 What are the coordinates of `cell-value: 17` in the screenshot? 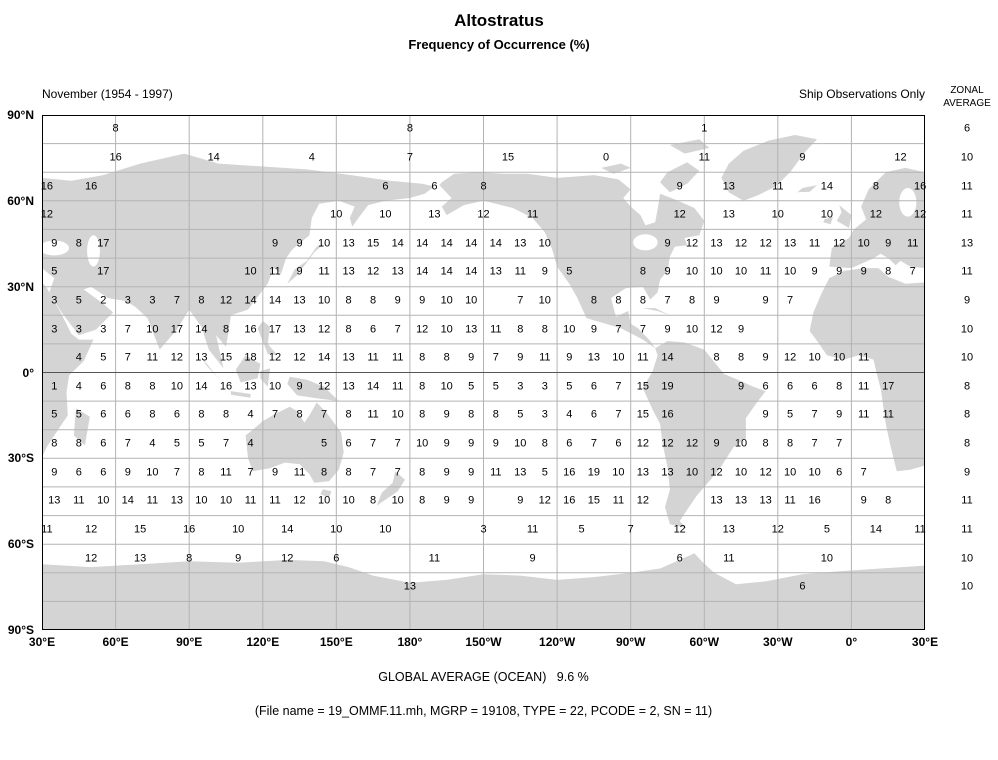 It's located at (103, 271).